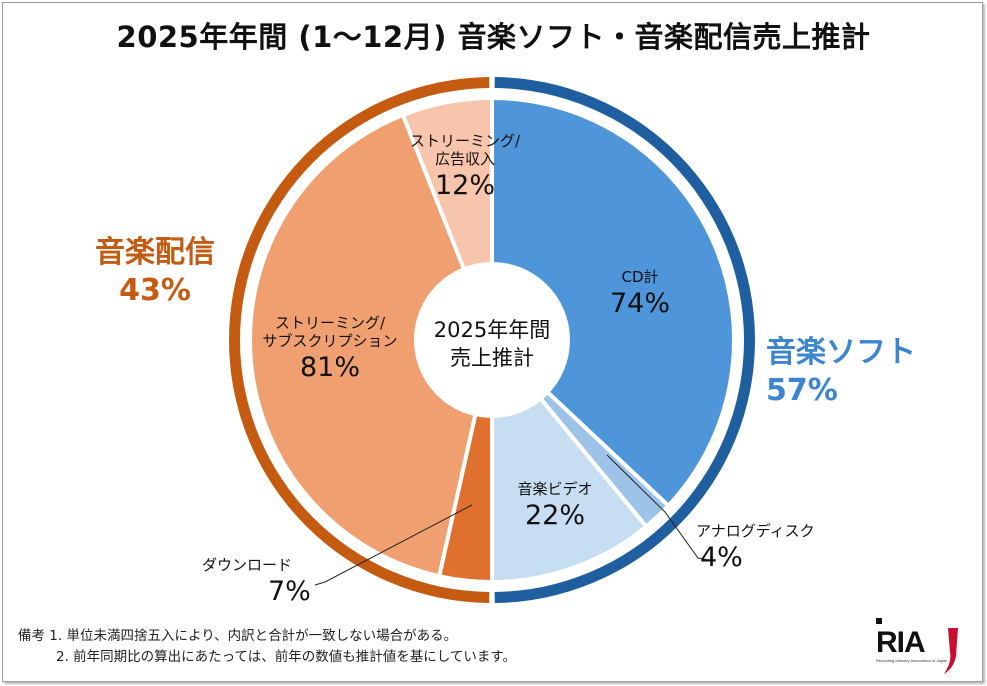 The width and height of the screenshot is (987, 686). I want to click on data-label-ad: ストリーミング/ 広告収入 12%, so click(465, 168).